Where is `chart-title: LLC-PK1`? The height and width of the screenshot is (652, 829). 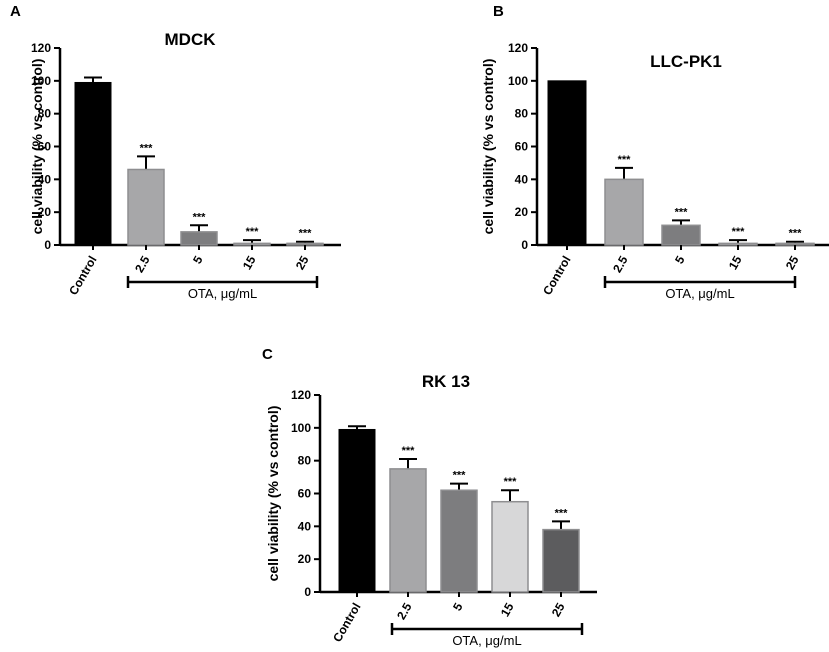 chart-title: LLC-PK1 is located at coordinates (686, 61).